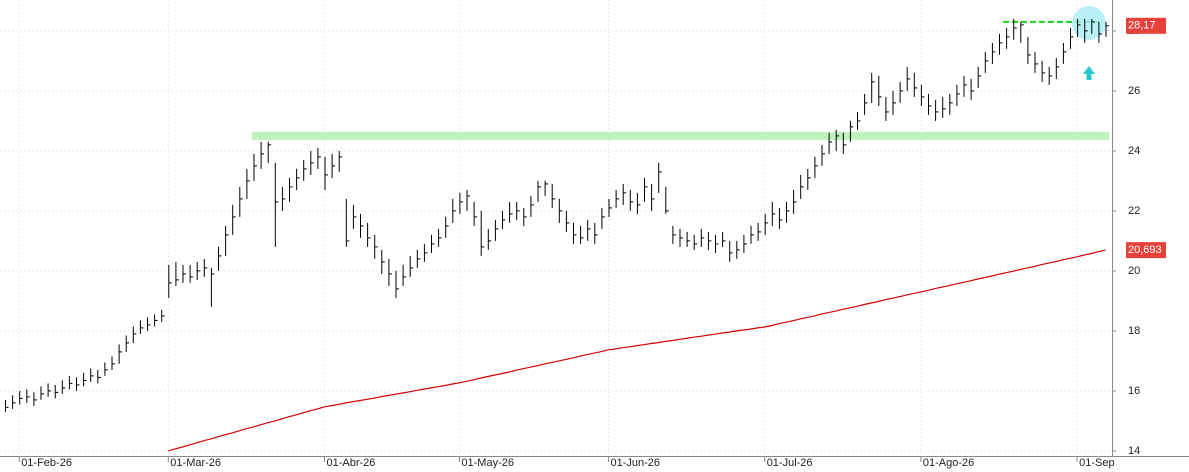 The image size is (1189, 472). What do you see at coordinates (790, 463) in the screenshot?
I see `x-tick-label: 01-Jul-26` at bounding box center [790, 463].